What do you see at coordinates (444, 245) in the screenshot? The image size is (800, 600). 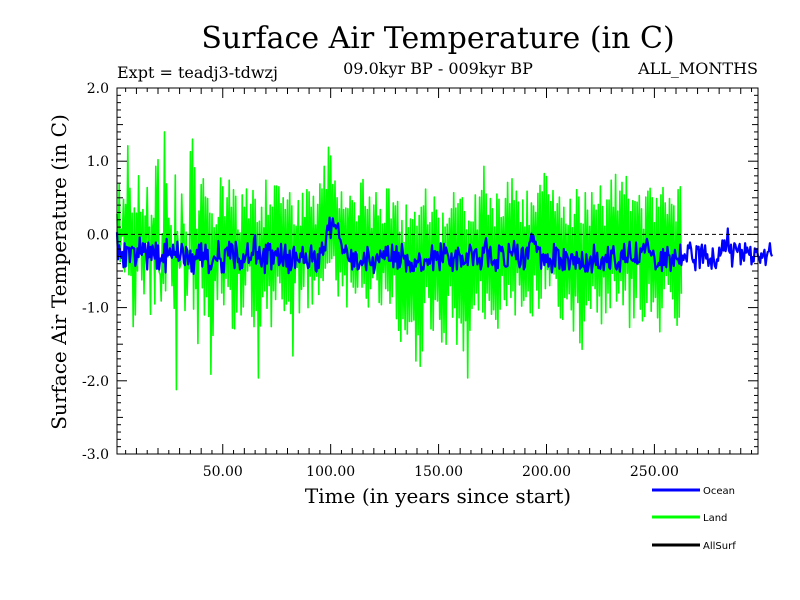 I see `series-line-ocean` at bounding box center [444, 245].